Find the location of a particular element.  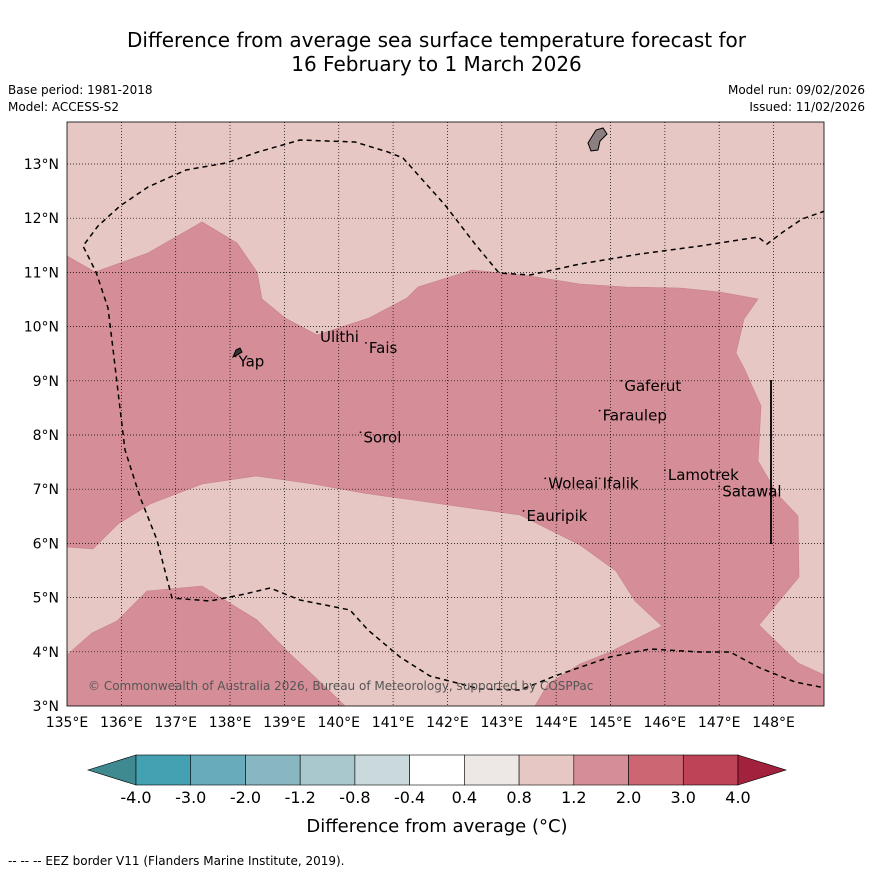

lon-tick-label: 136°E is located at coordinates (121, 723).